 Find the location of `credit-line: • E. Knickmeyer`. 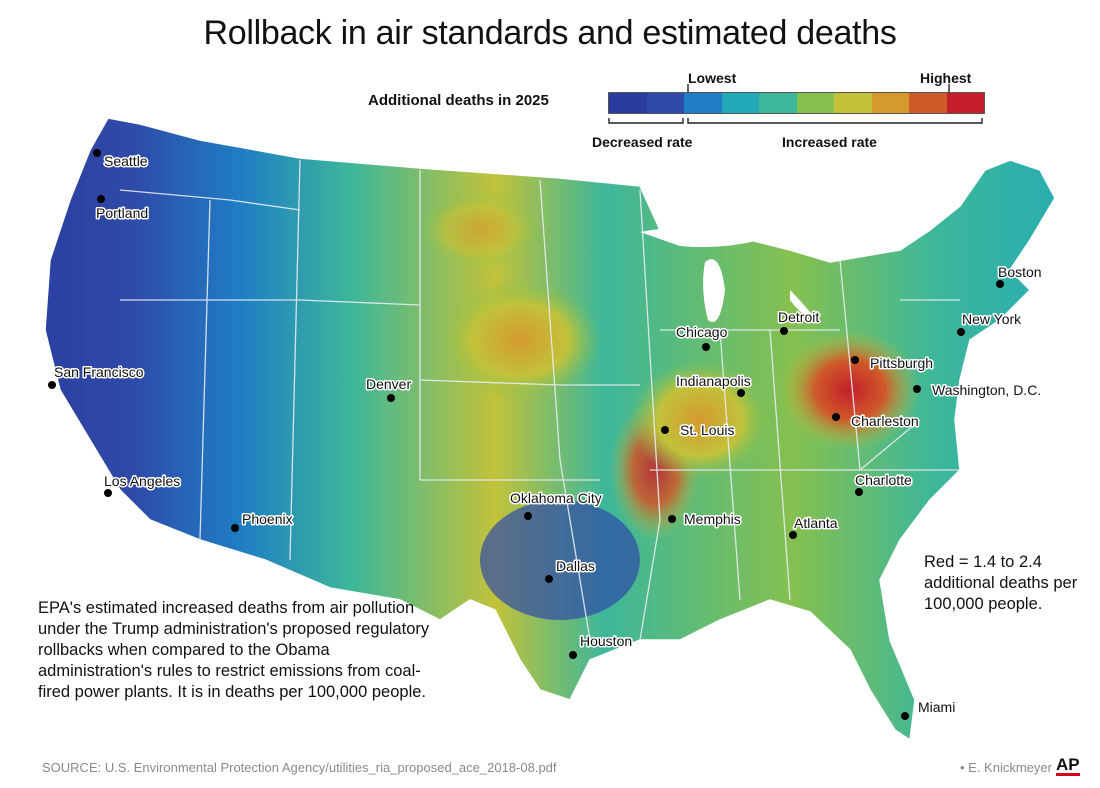

credit-line: • E. Knickmeyer is located at coordinates (1006, 767).